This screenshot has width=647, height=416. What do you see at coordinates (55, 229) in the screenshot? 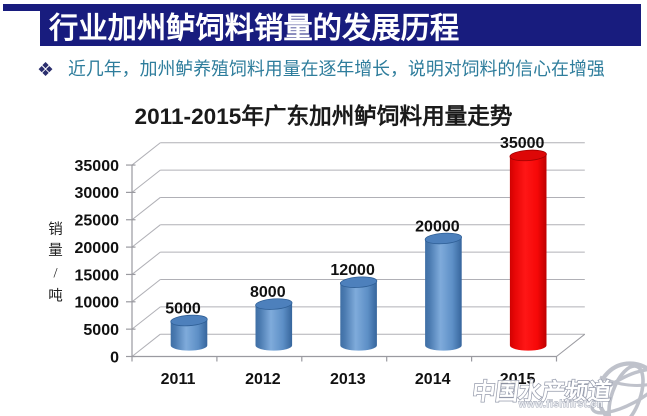
I see `svg-text: 销` at bounding box center [55, 229].